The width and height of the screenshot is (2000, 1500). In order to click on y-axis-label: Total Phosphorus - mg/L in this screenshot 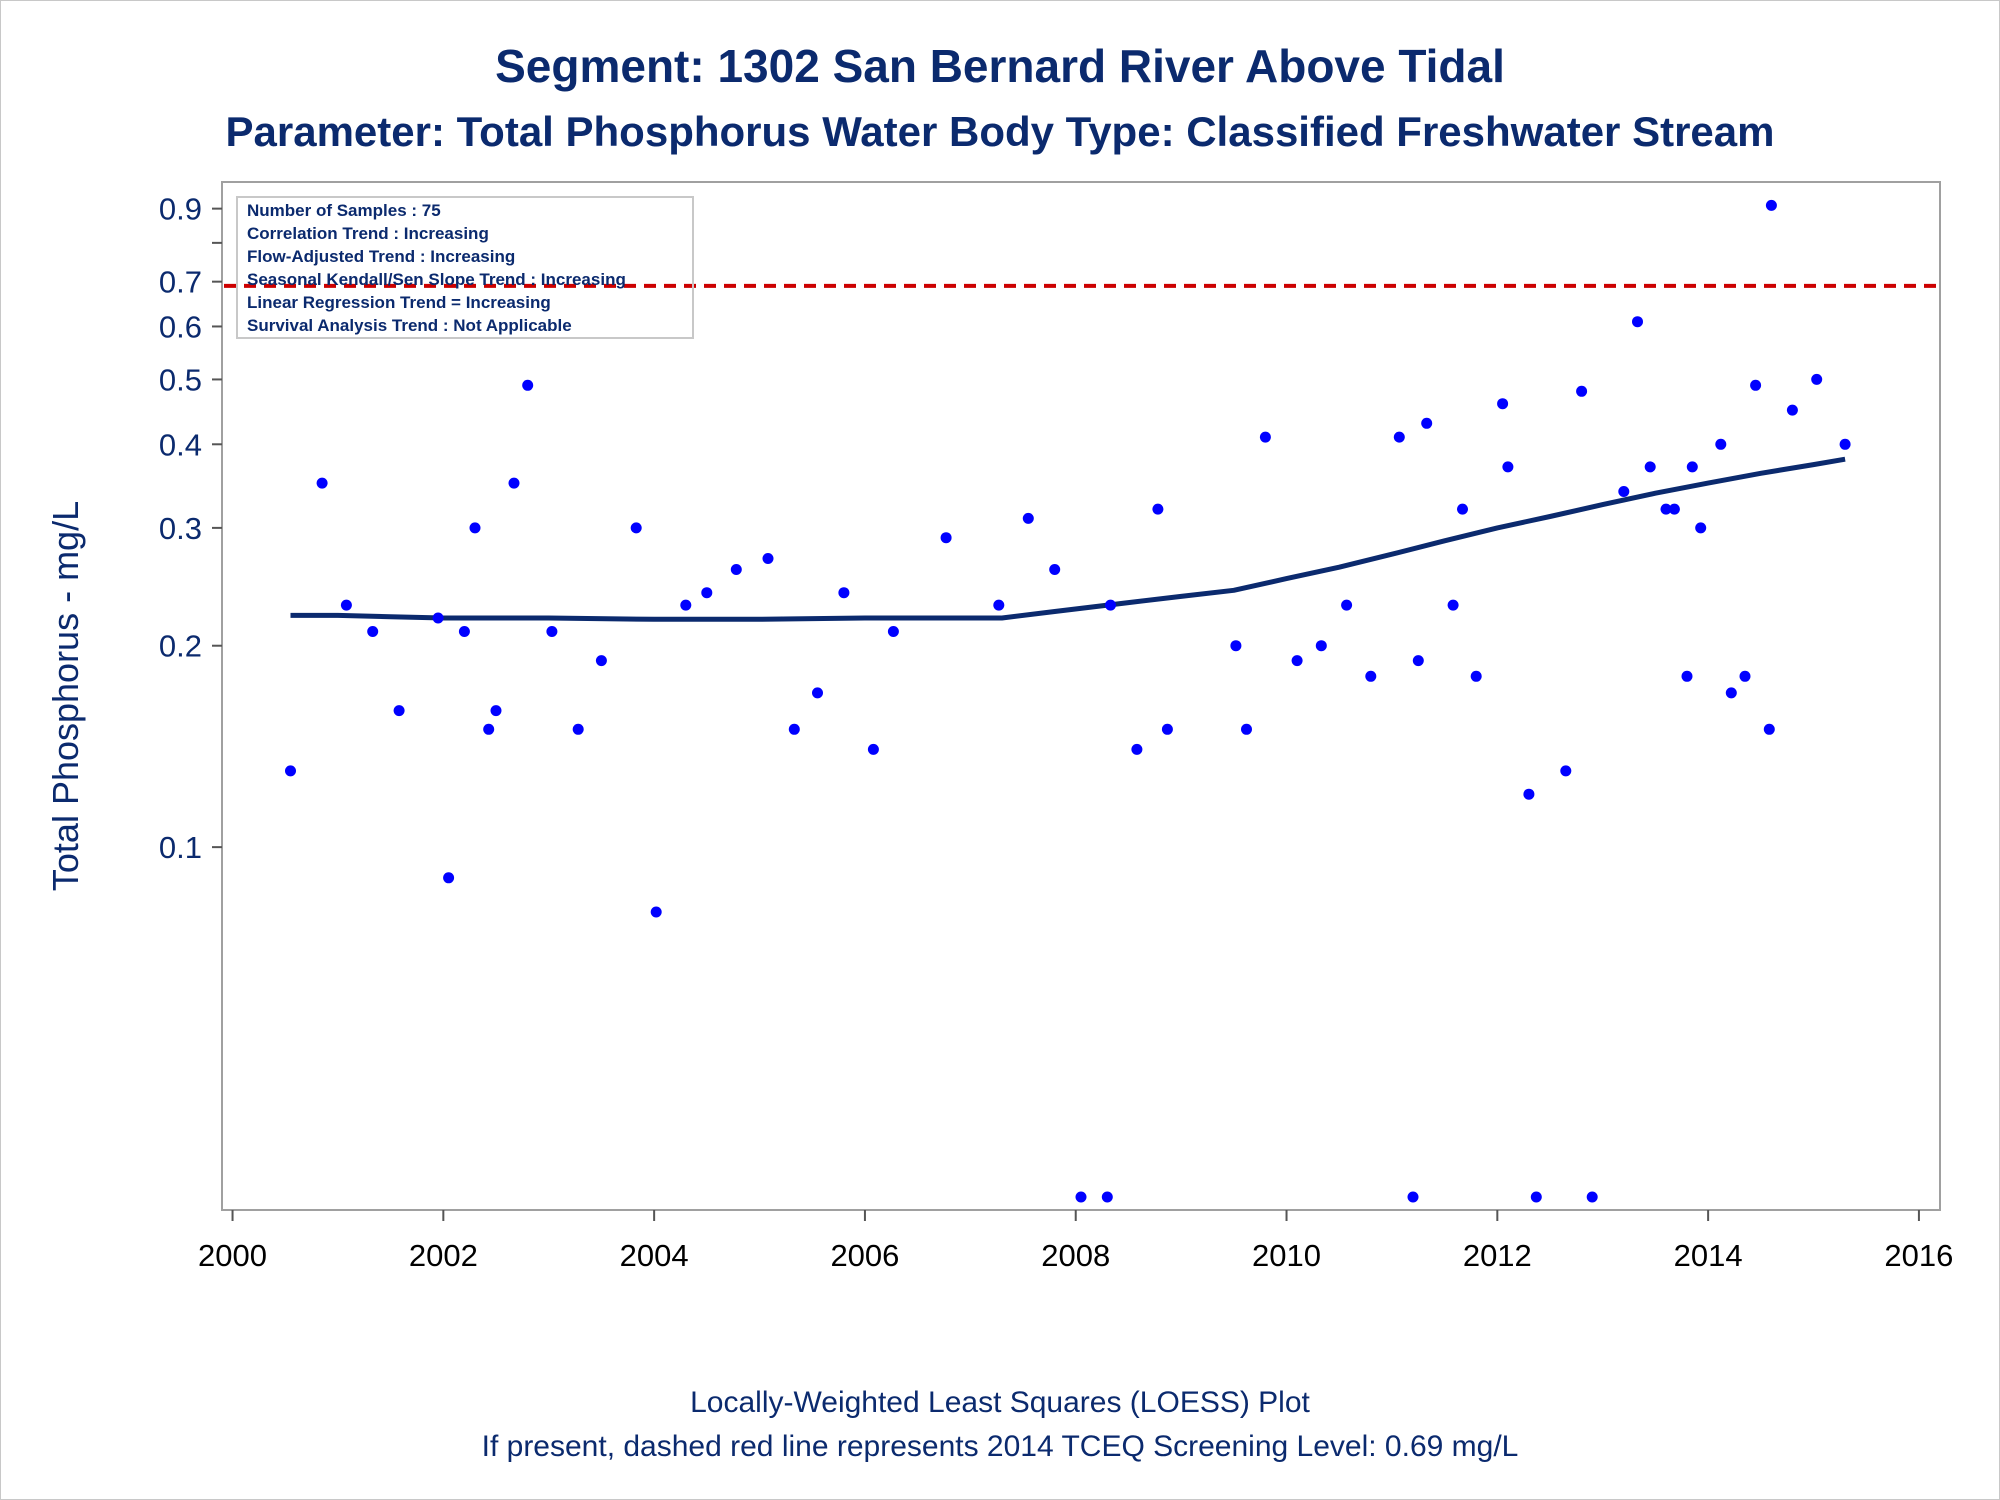, I will do `click(65, 696)`.